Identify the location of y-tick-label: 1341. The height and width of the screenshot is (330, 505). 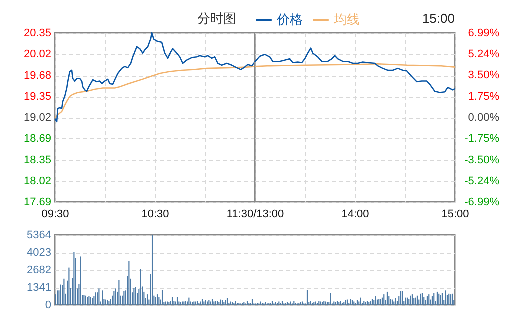
(39, 288).